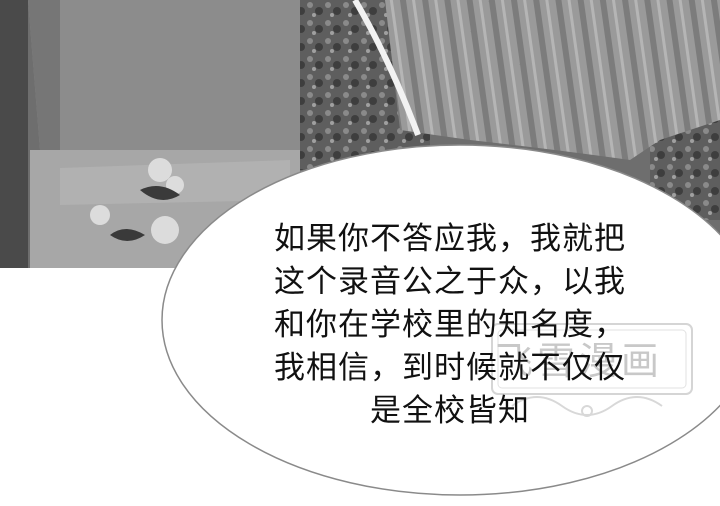  I want to click on watermark-text: 飞雪漫画, so click(579, 361).